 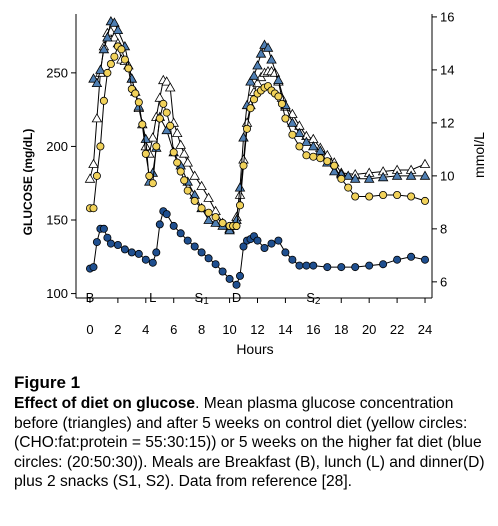 What do you see at coordinates (285, 329) in the screenshot?
I see `x-tick-label: 14` at bounding box center [285, 329].